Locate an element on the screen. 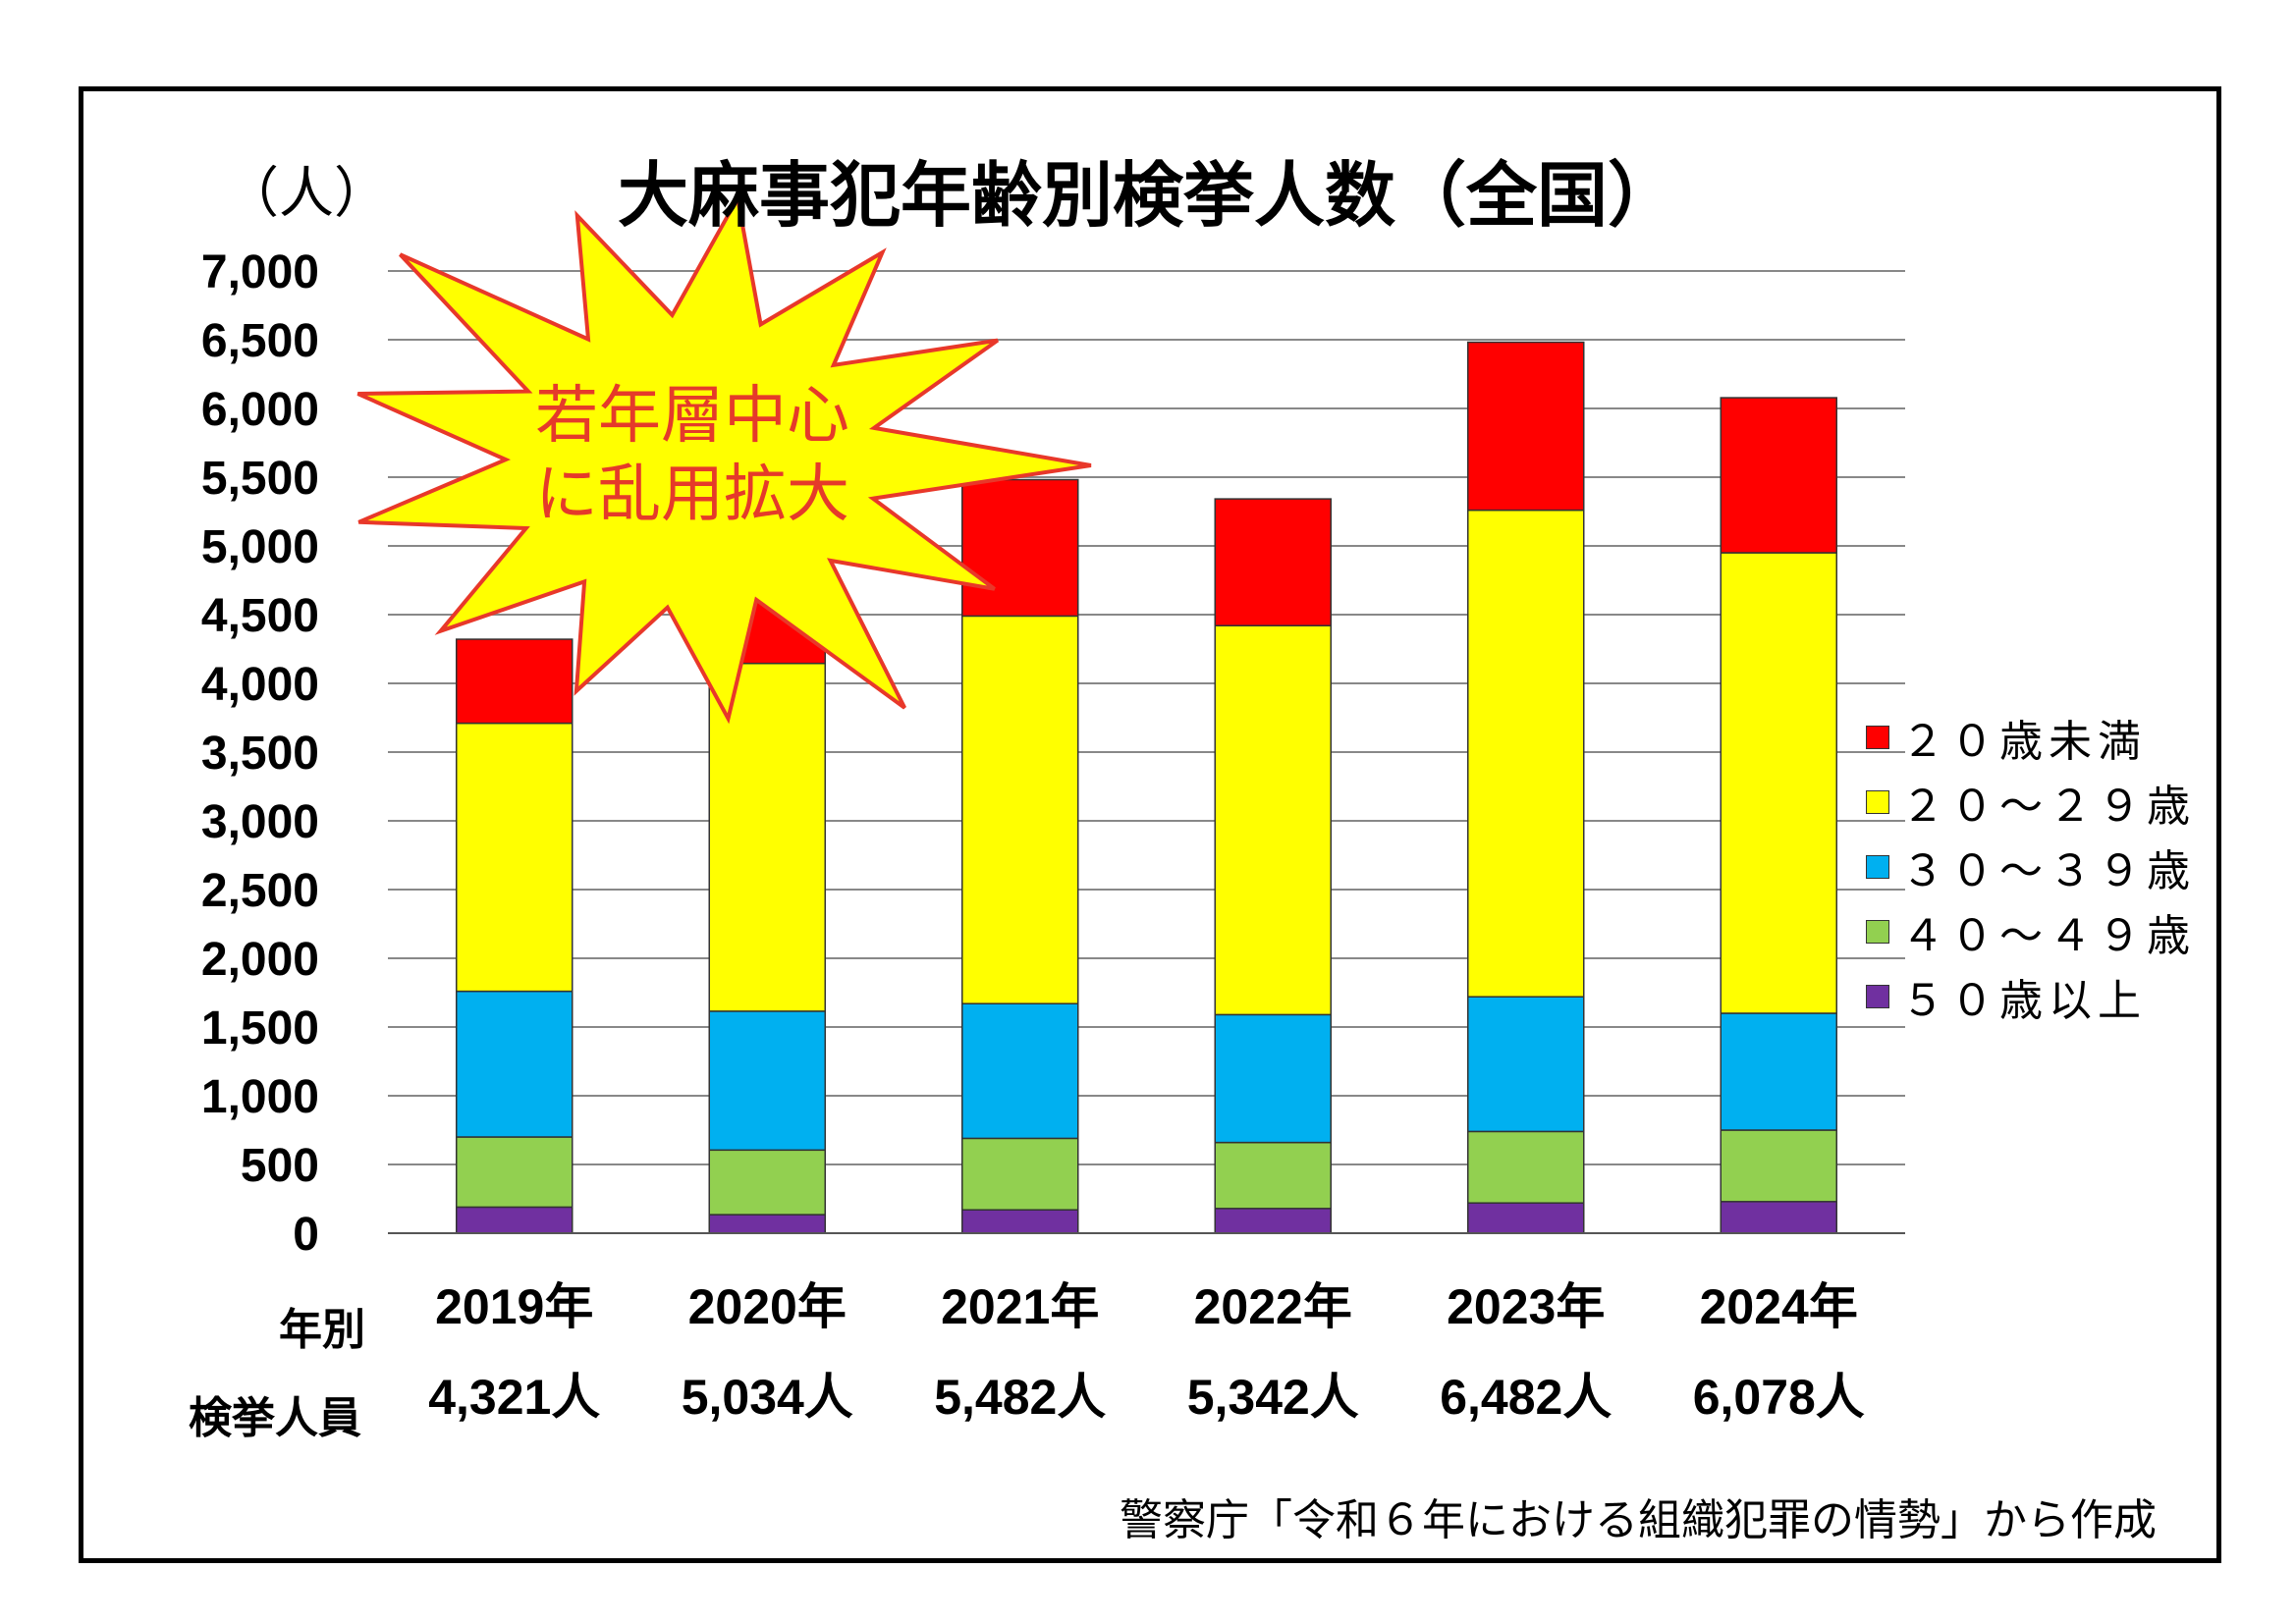 The image size is (2296, 1623). legend-item: ２０歳未満 is located at coordinates (2031, 737).